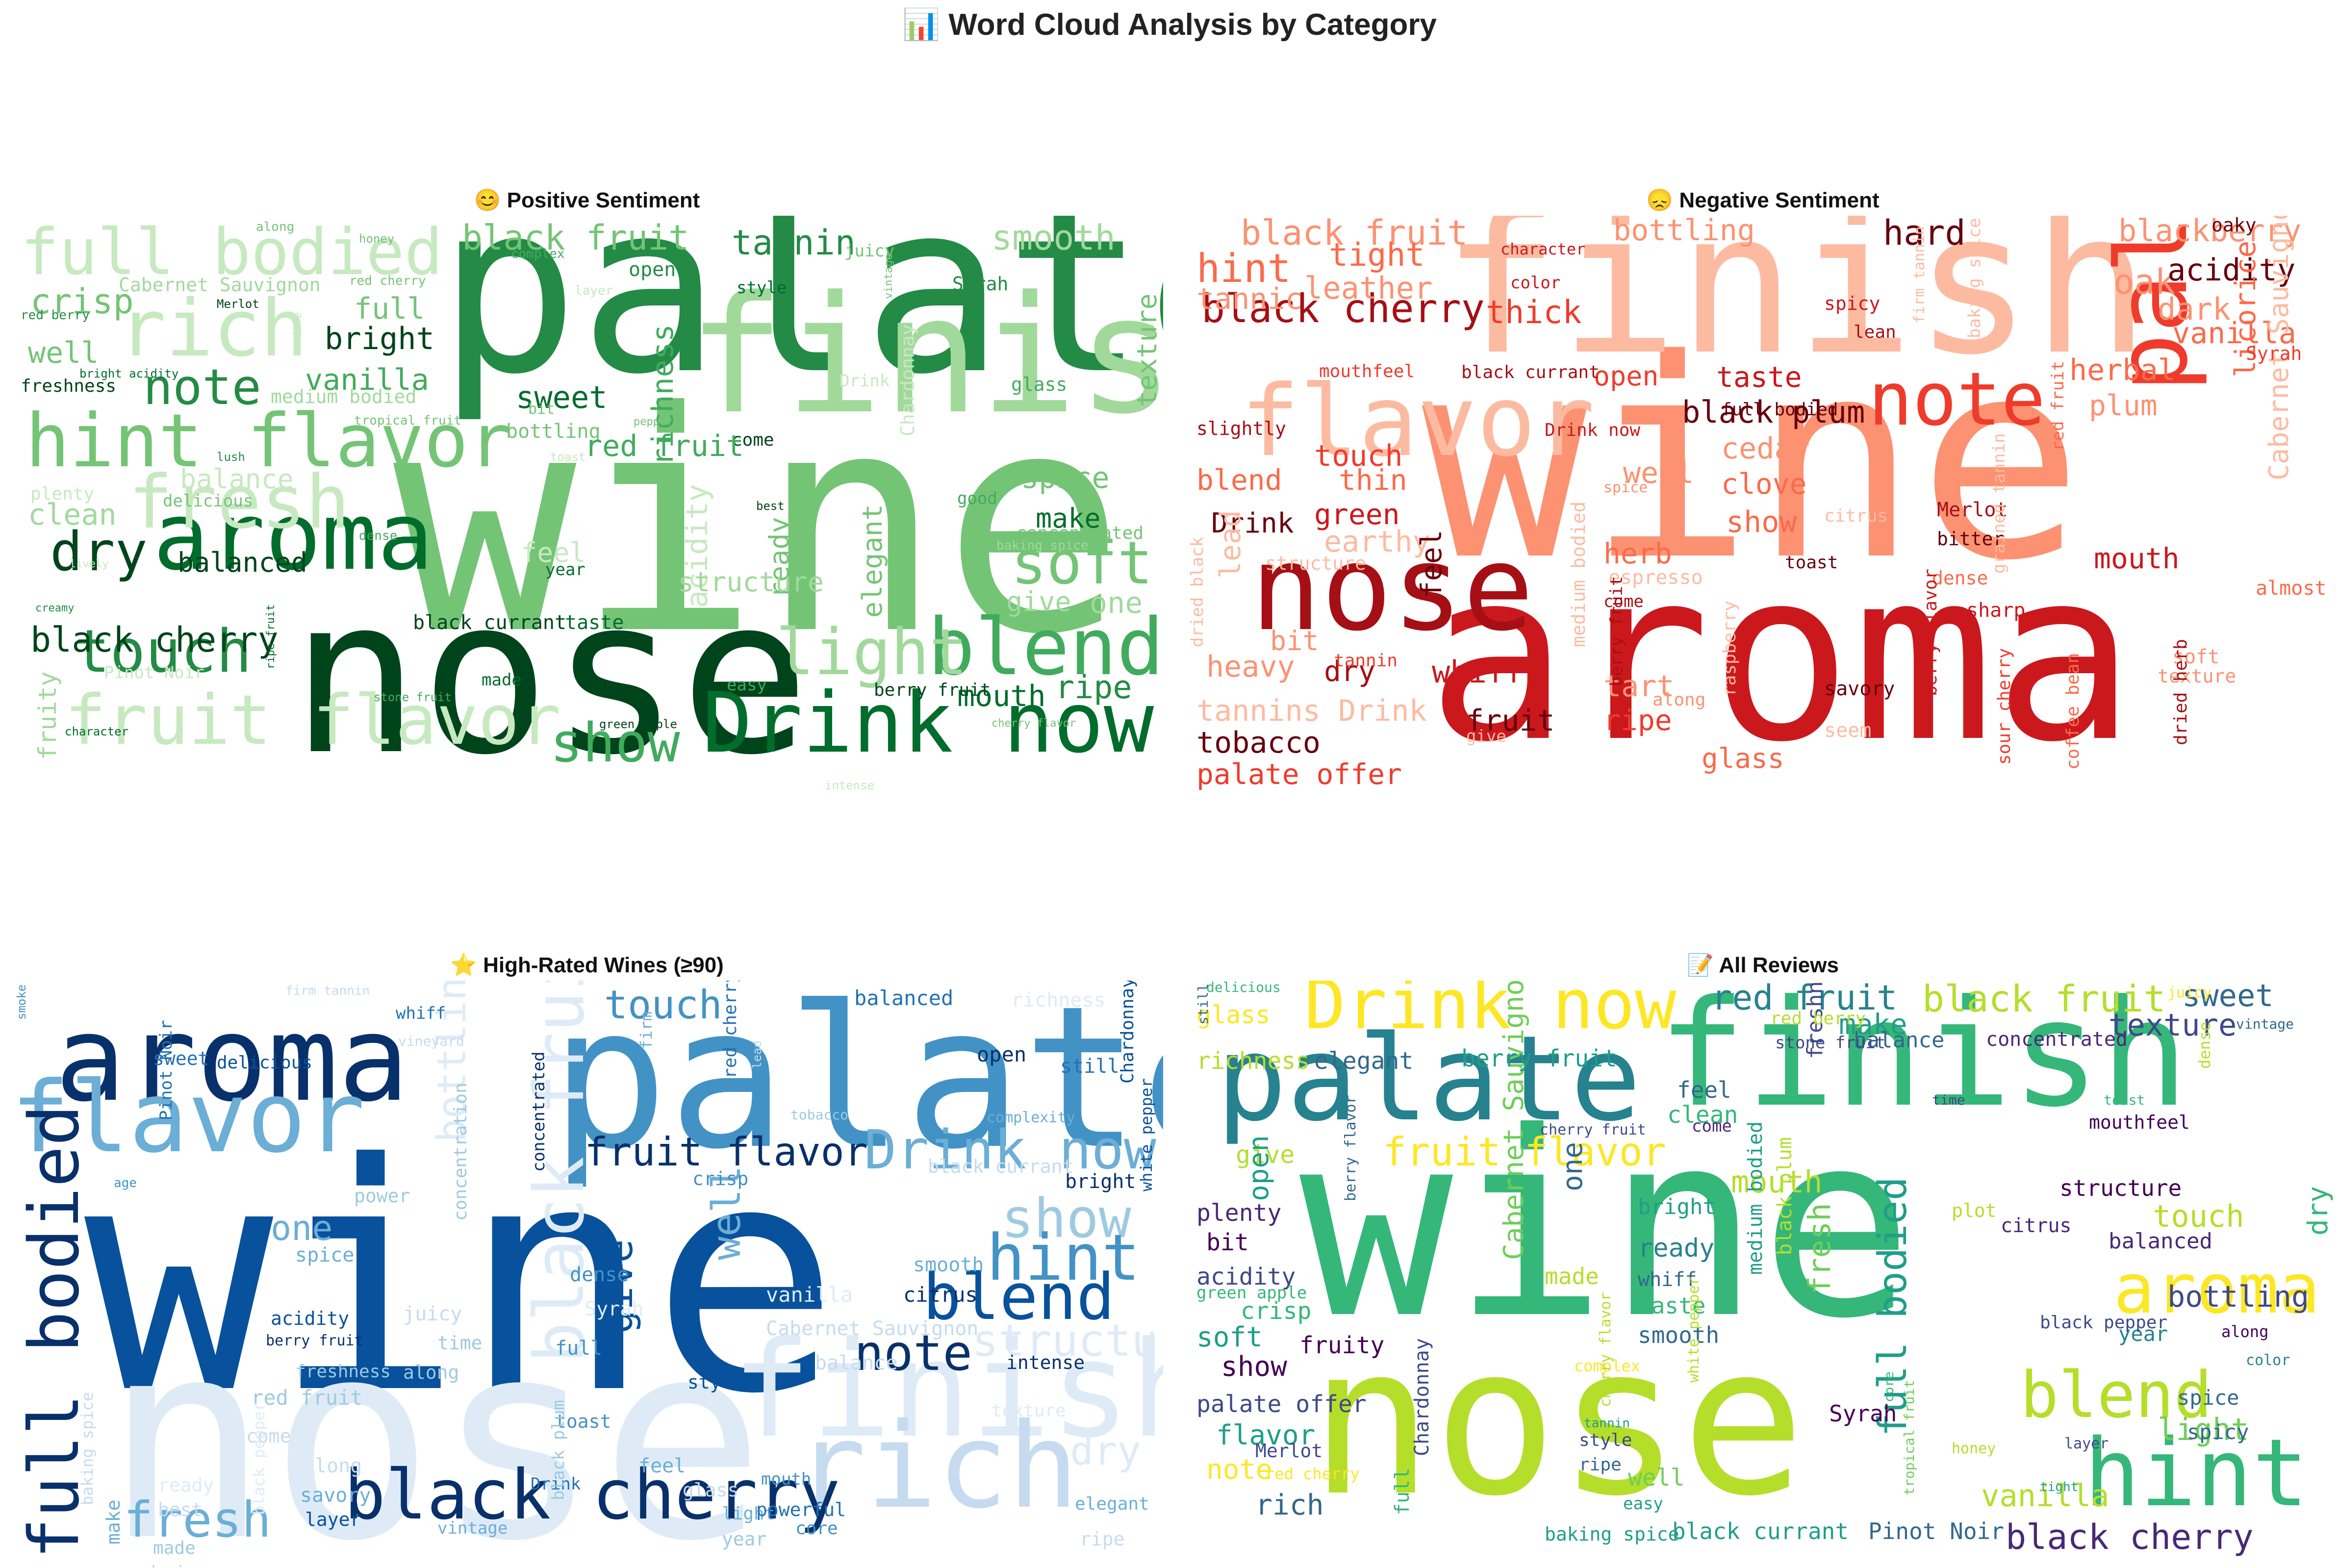 This screenshot has height=1568, width=2339. Describe the element at coordinates (1656, 1478) in the screenshot. I see `word-well: well` at that location.